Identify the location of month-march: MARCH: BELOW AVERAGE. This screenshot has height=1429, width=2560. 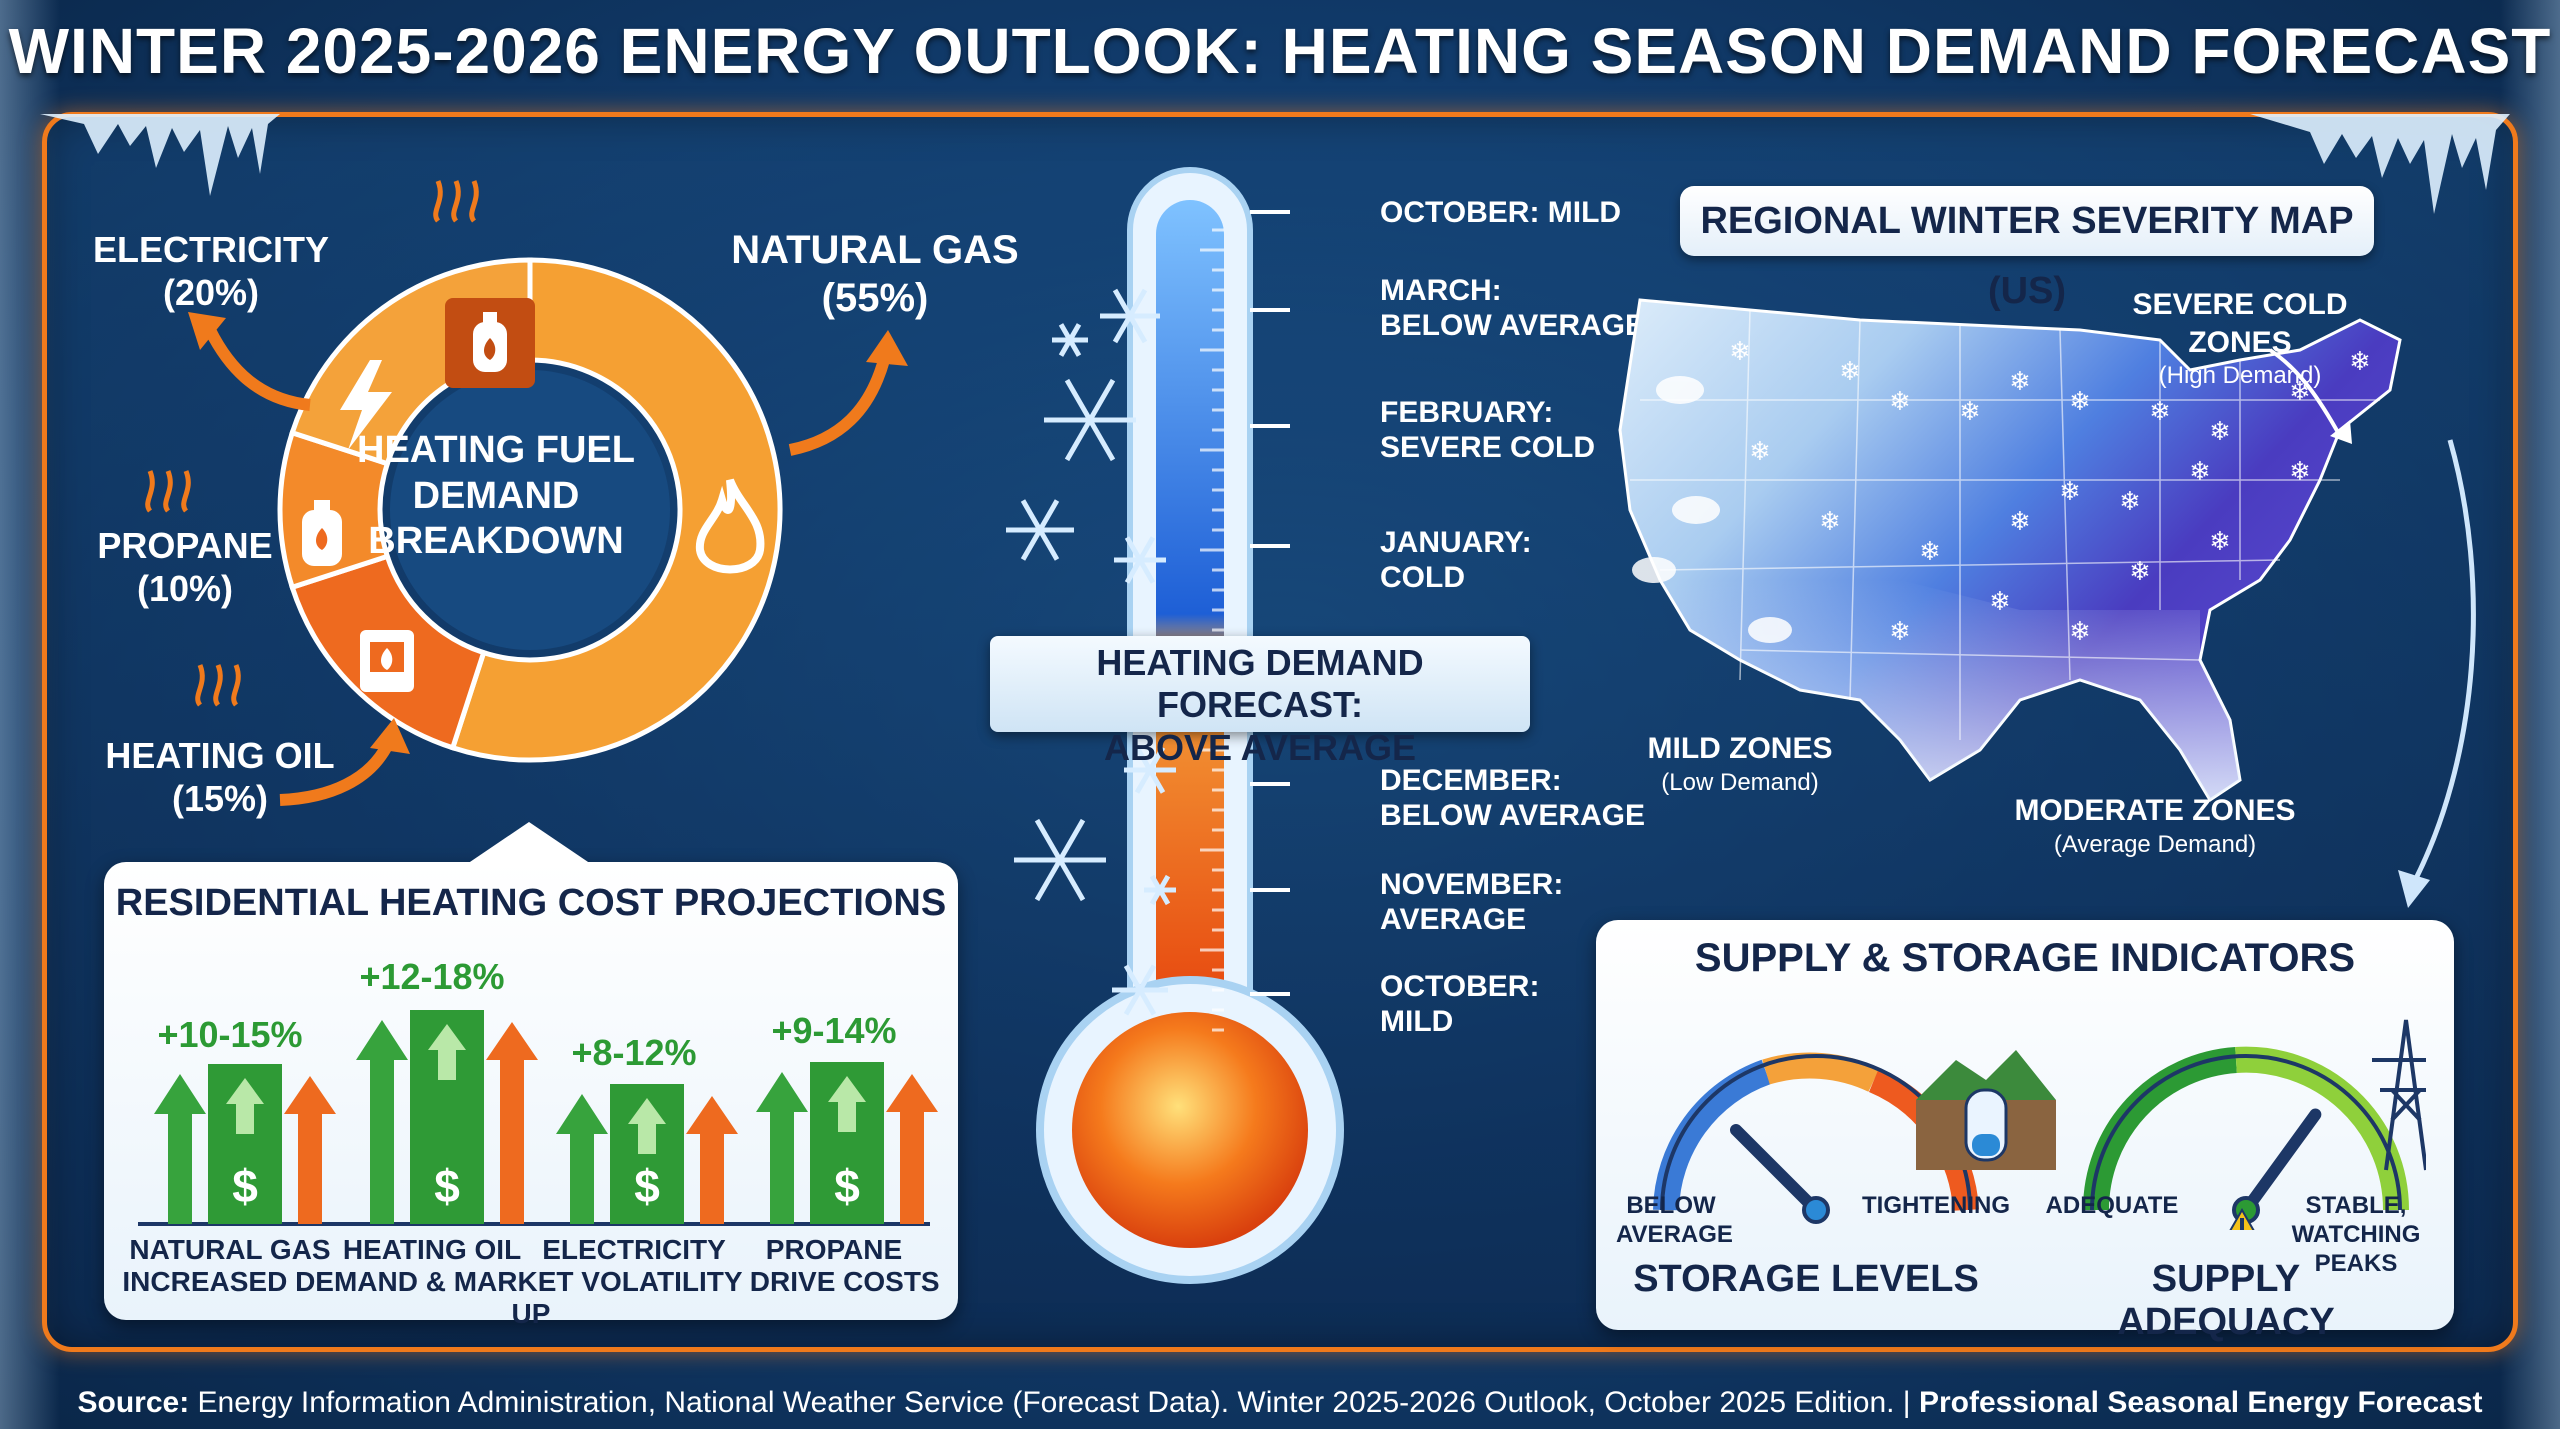
(1512, 308).